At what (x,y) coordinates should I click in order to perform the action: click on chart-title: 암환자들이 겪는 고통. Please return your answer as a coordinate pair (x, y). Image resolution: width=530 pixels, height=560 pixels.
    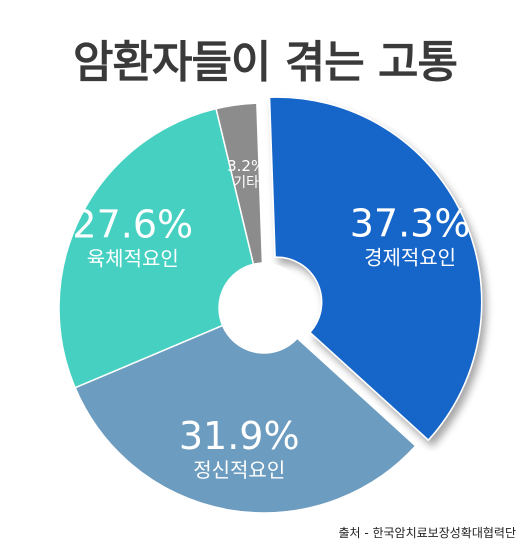
    Looking at the image, I should click on (265, 62).